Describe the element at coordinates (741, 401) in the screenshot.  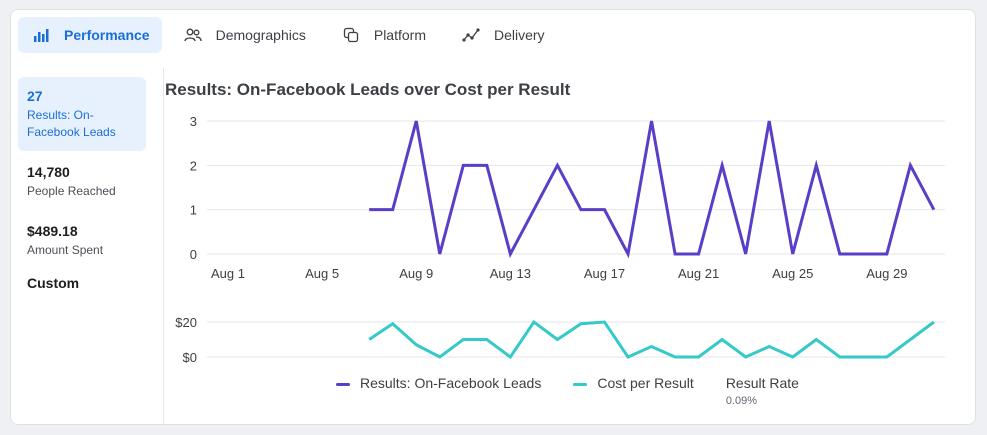
I see `result-rate-value: 0.09%` at that location.